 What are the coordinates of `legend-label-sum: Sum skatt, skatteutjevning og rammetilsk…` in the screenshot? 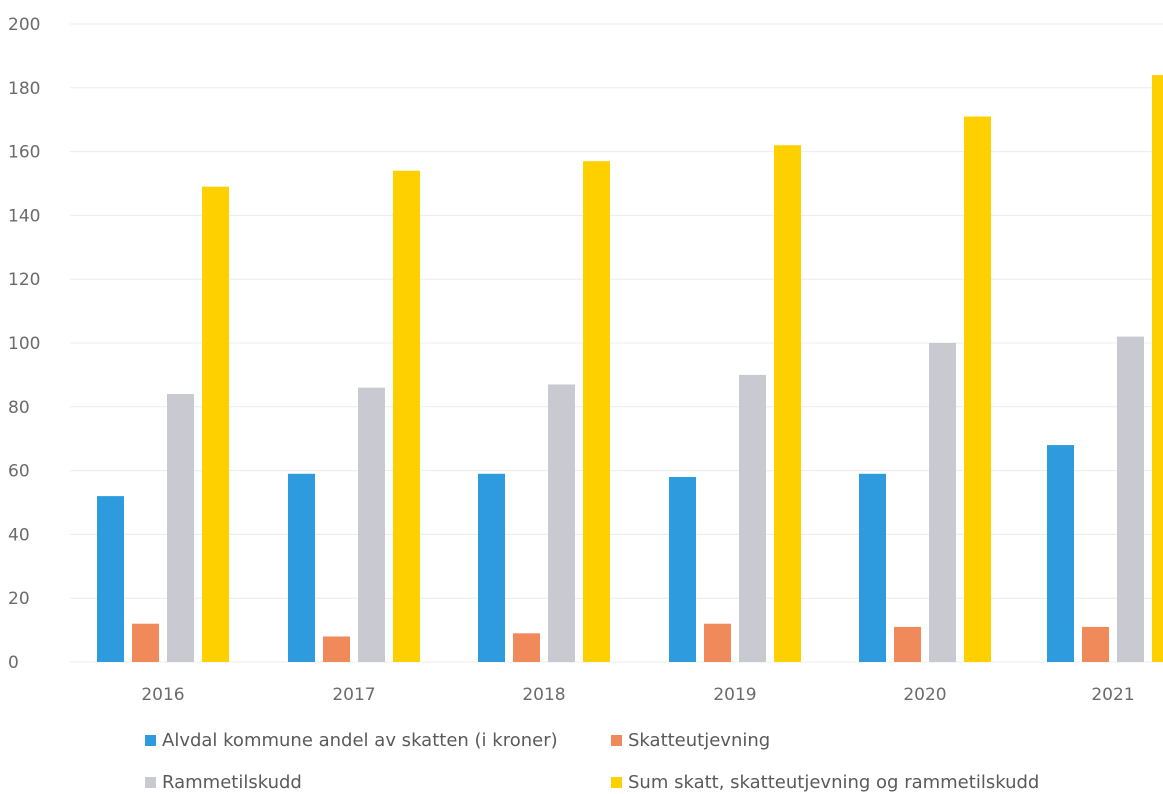 It's located at (834, 782).